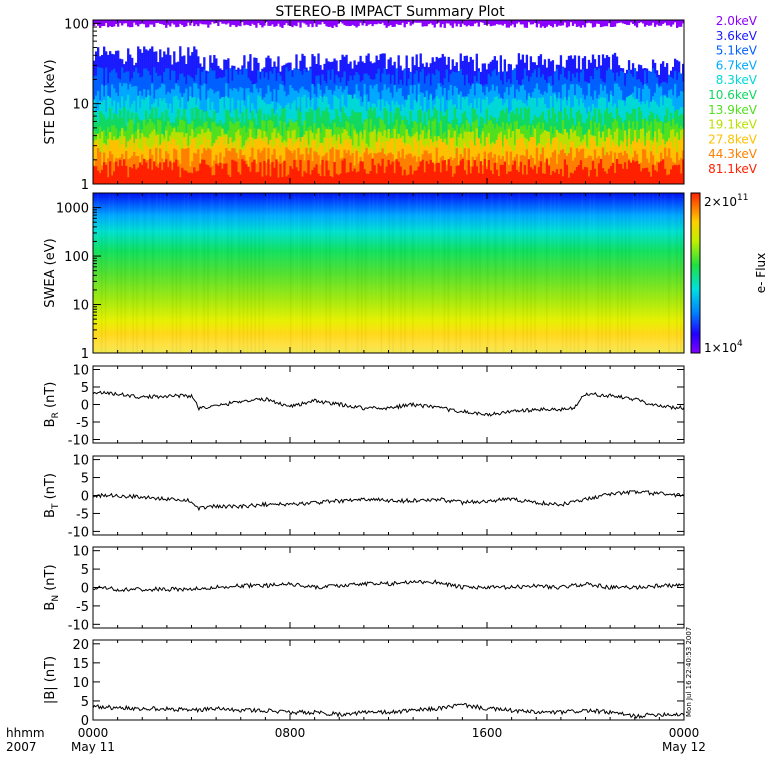  Describe the element at coordinates (364, 497) in the screenshot. I see `bt-panel: -10 -5 0 5 10 BT (nT)` at that location.